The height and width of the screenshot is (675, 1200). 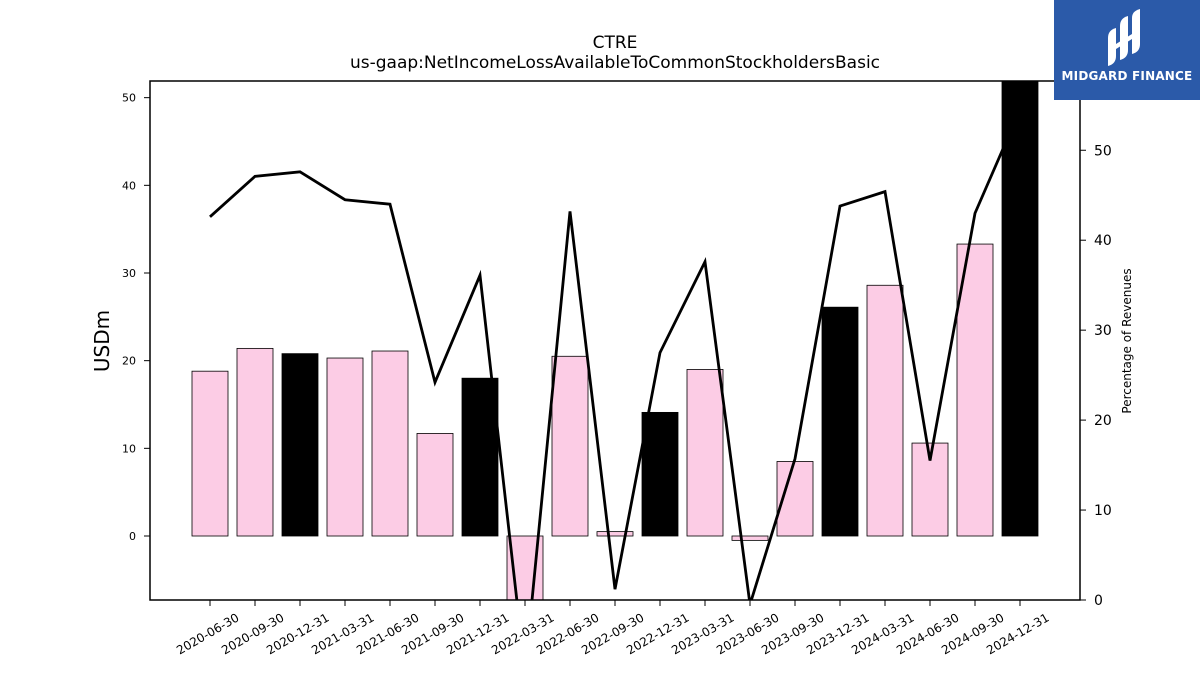 I want to click on y2-axis-ticks: 0 10 20 30 40 50, so click(x=1096, y=376).